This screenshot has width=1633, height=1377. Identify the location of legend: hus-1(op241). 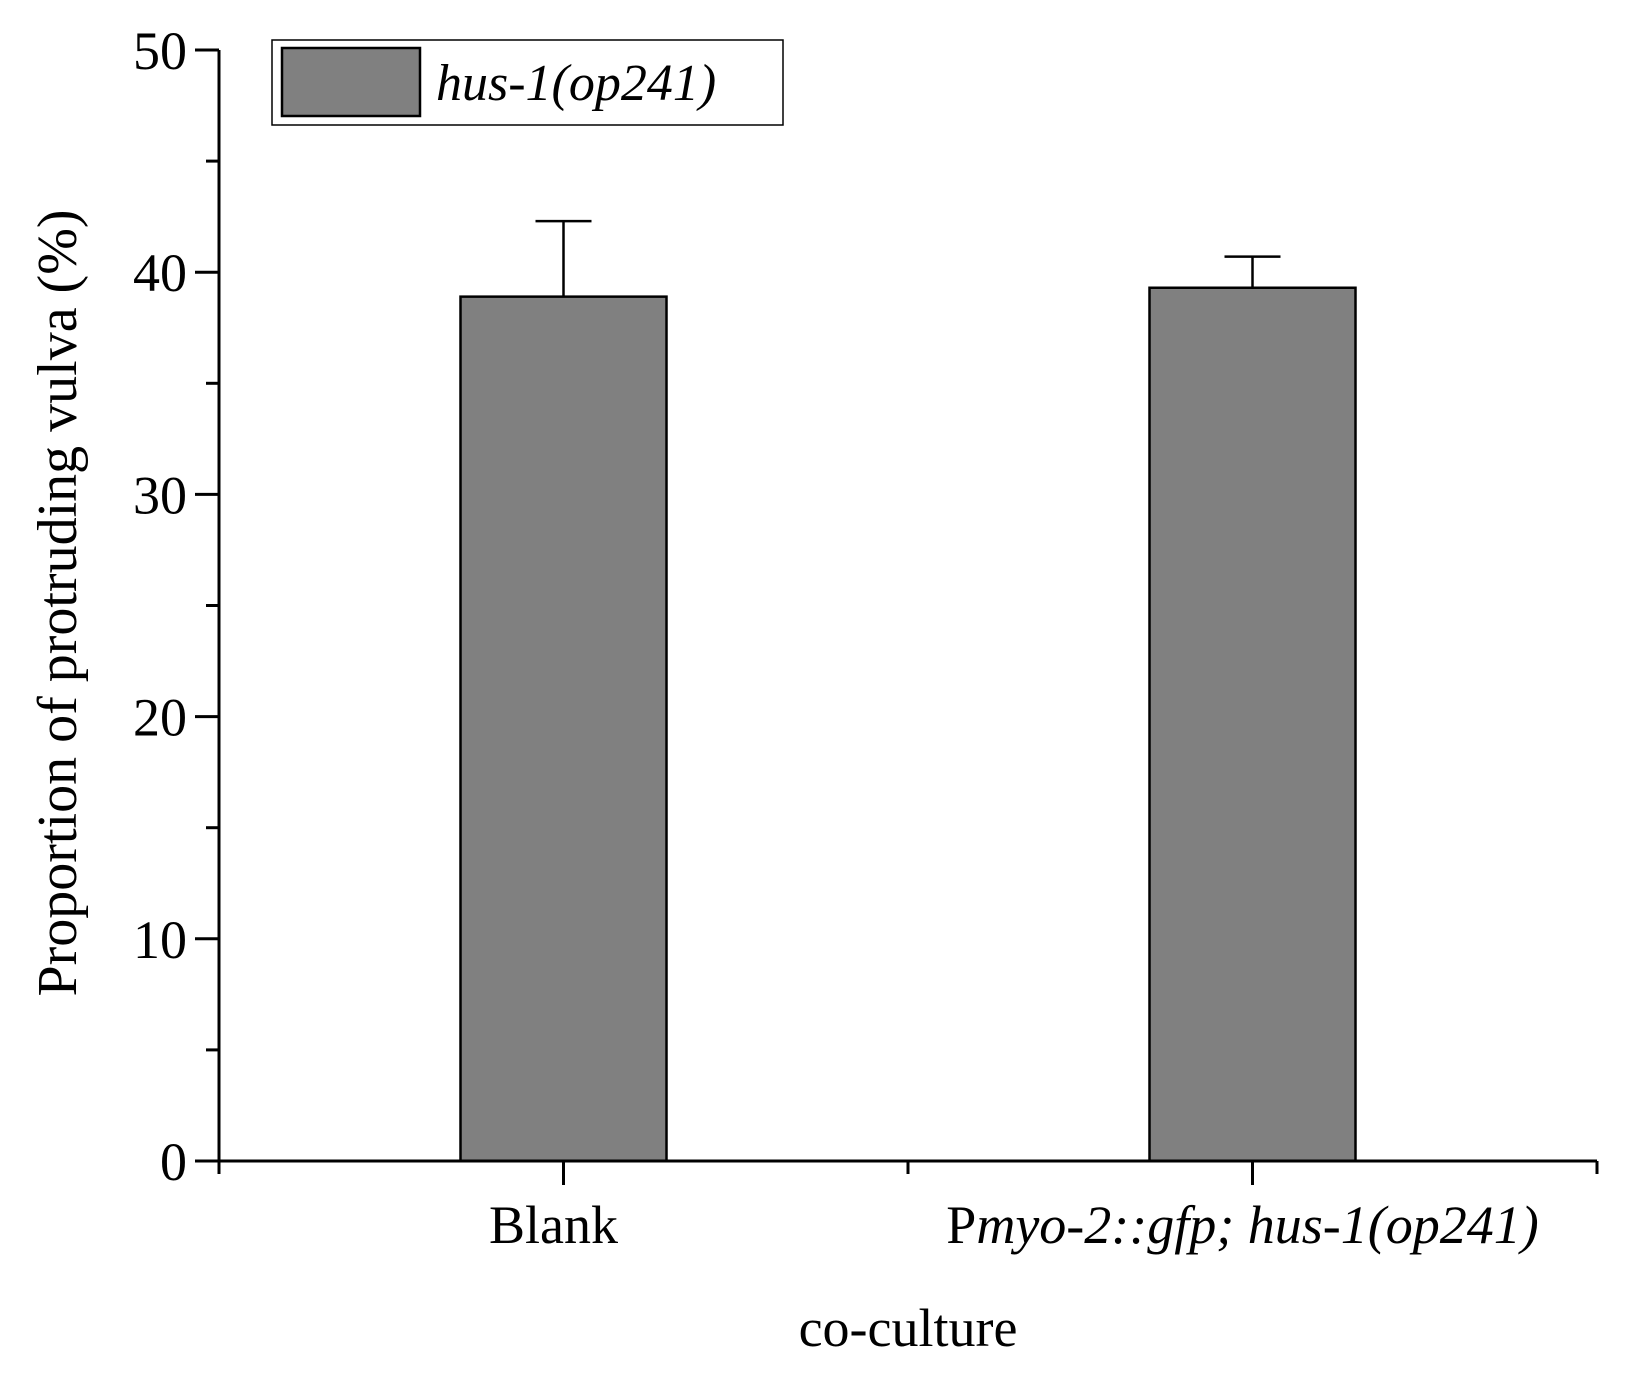
(527, 82).